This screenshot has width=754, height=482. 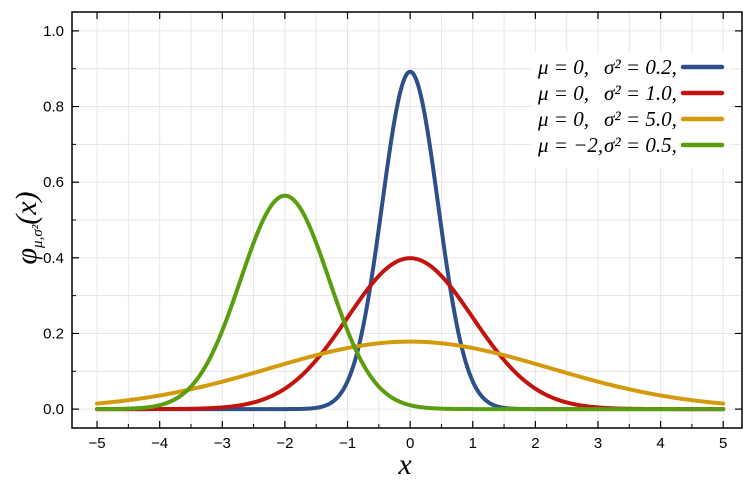 I want to click on y-tick-label: 0.0, so click(x=53, y=409).